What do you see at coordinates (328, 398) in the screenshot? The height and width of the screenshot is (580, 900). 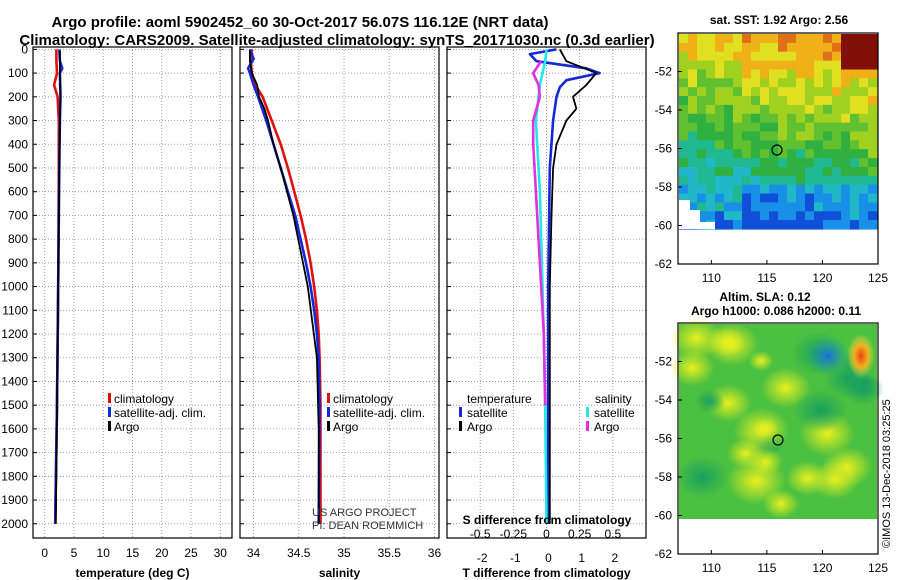 I see `legend-swatch-climatology` at bounding box center [328, 398].